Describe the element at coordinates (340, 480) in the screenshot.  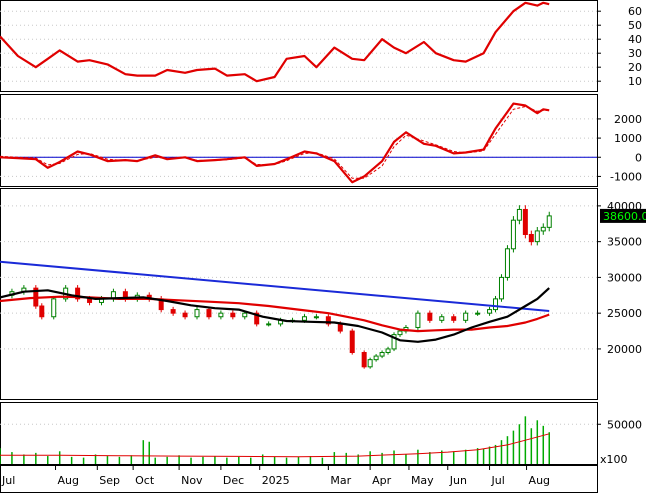
I see `time-tick-label: Mar` at that location.